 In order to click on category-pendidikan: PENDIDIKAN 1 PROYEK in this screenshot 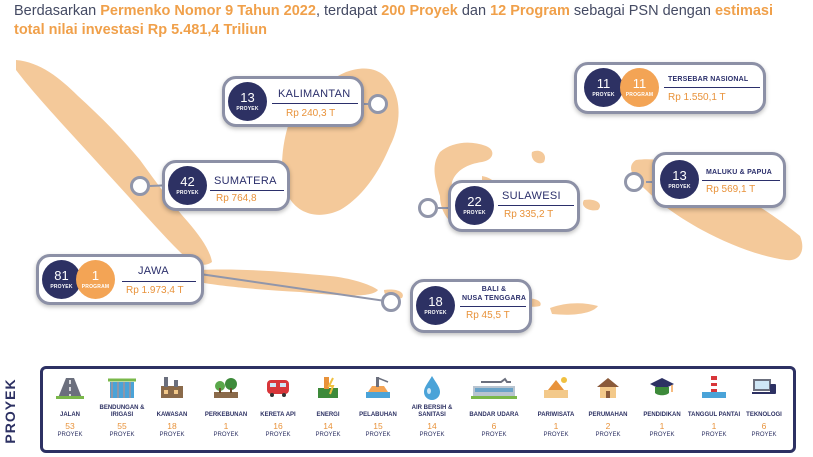, I will do `click(662, 406)`.